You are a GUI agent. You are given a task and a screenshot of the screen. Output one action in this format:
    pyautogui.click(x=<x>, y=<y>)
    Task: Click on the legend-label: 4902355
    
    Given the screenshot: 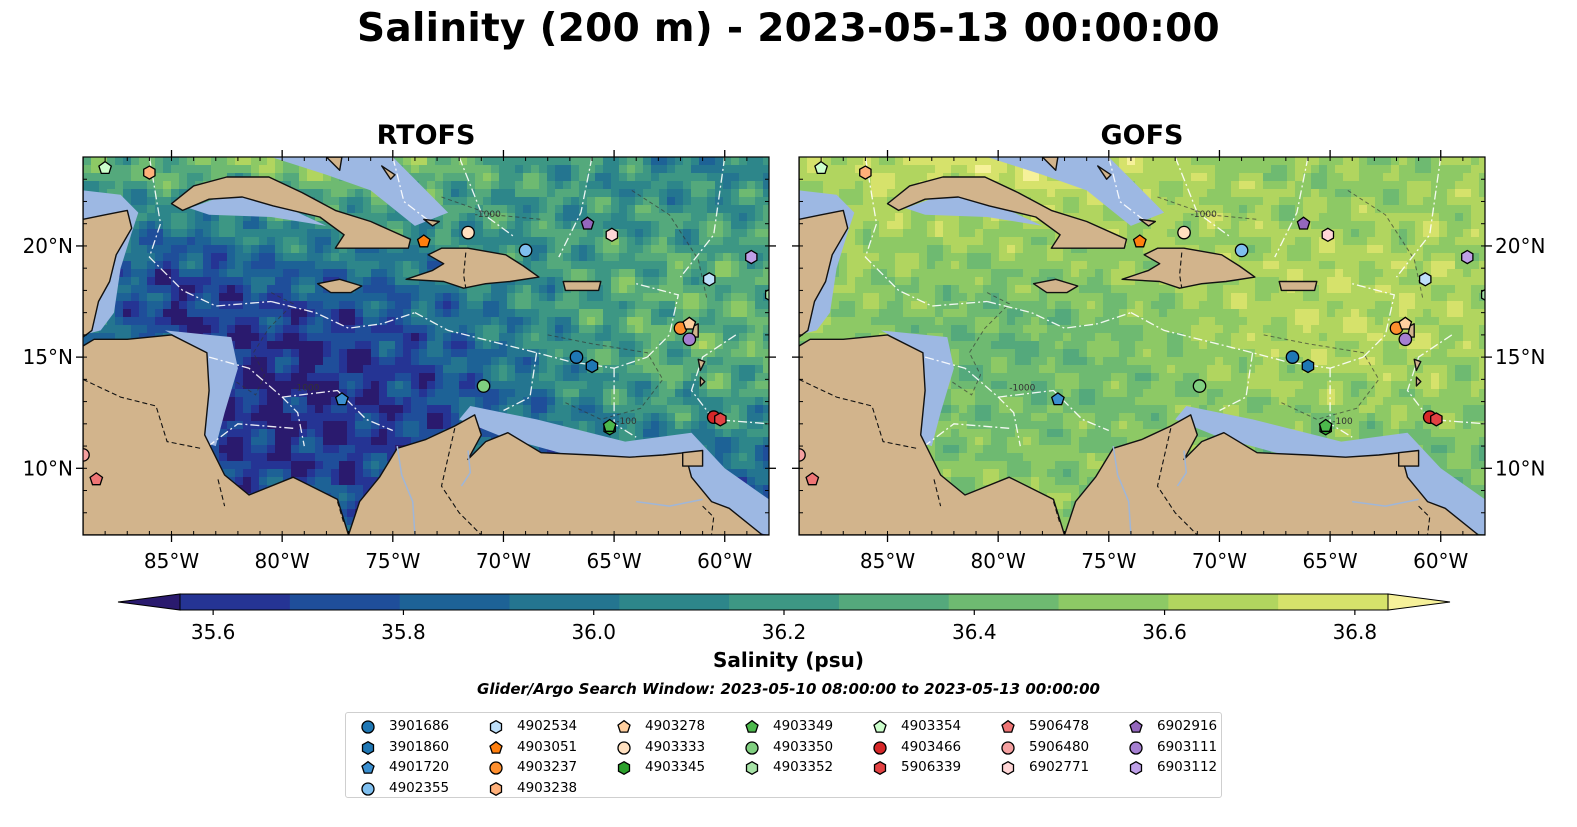 What is the action you would take?
    pyautogui.click(x=419, y=787)
    